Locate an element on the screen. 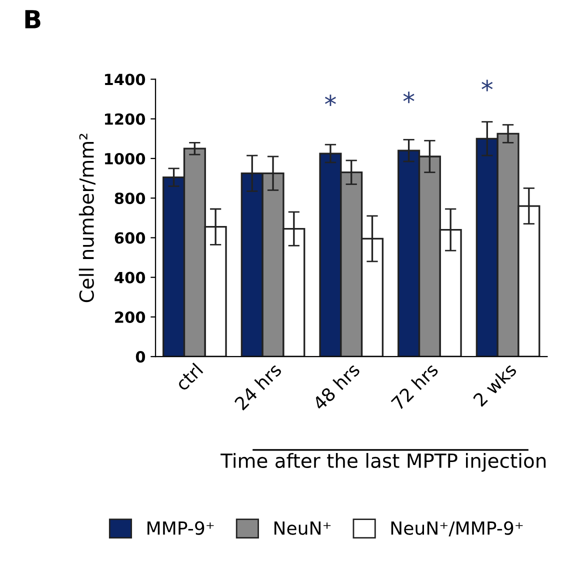 The width and height of the screenshot is (576, 566). x-tick-label: 24 hrs is located at coordinates (258, 386).